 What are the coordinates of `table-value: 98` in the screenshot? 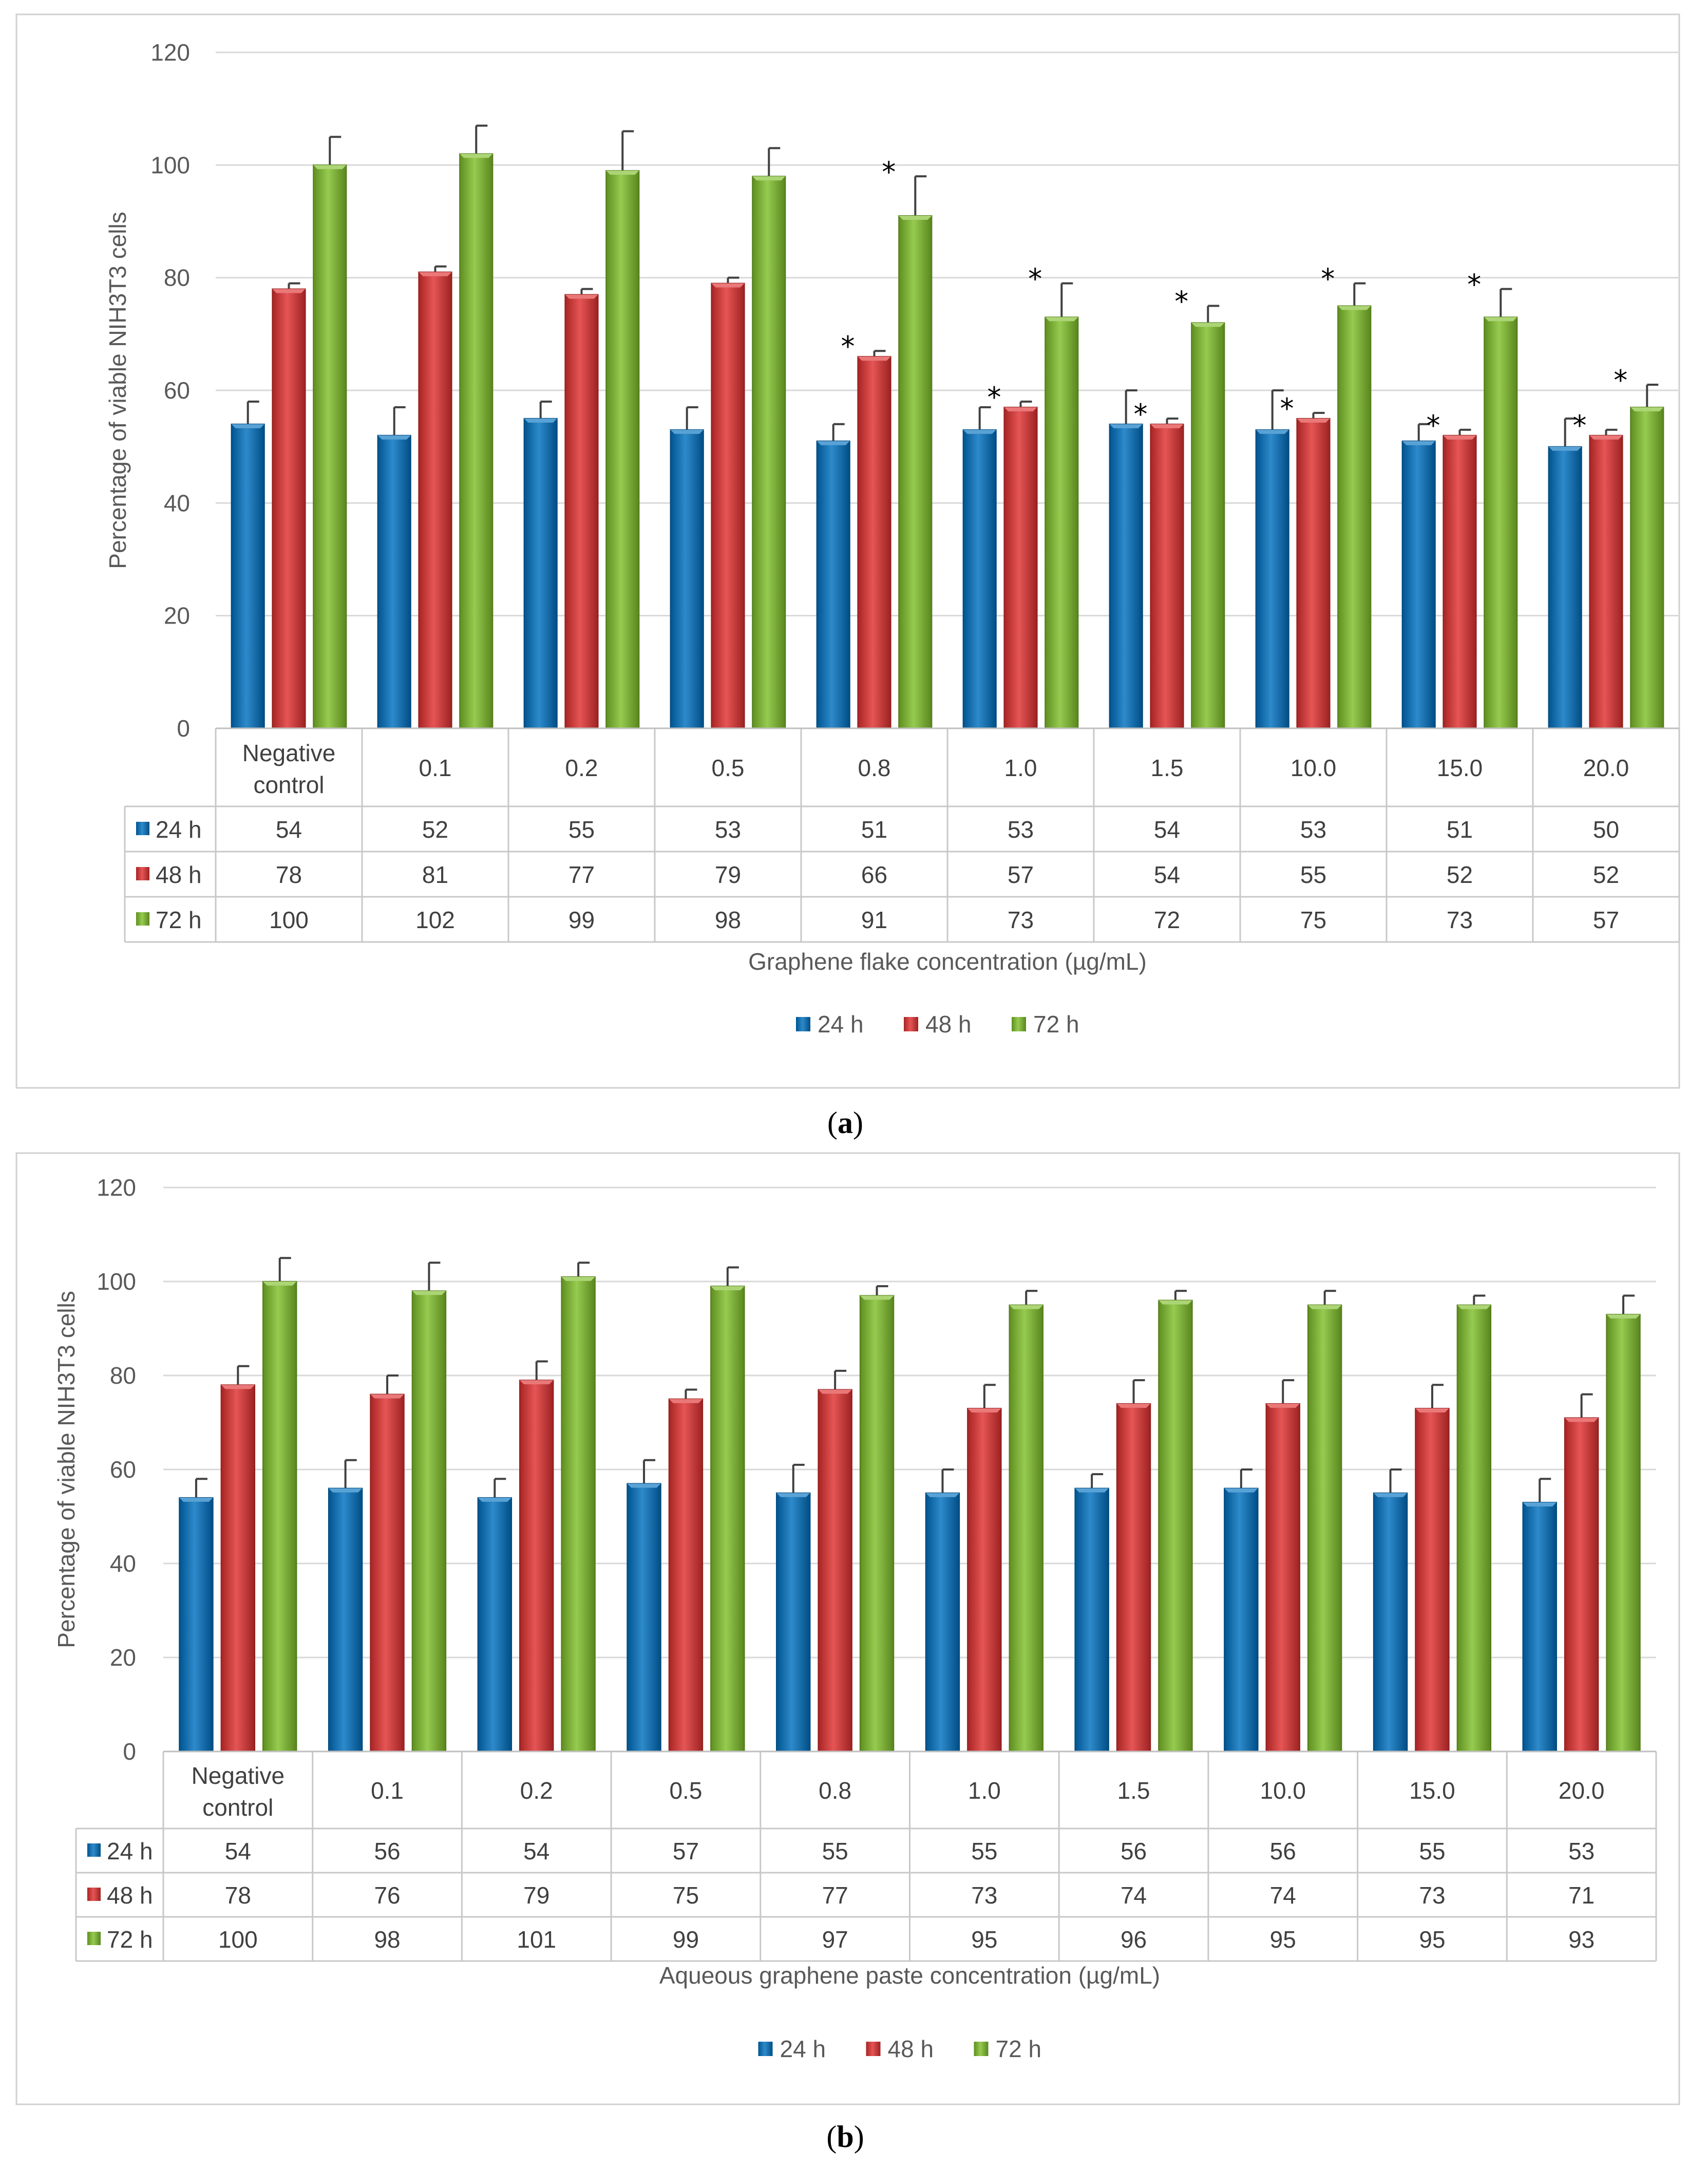 It's located at (387, 1939).